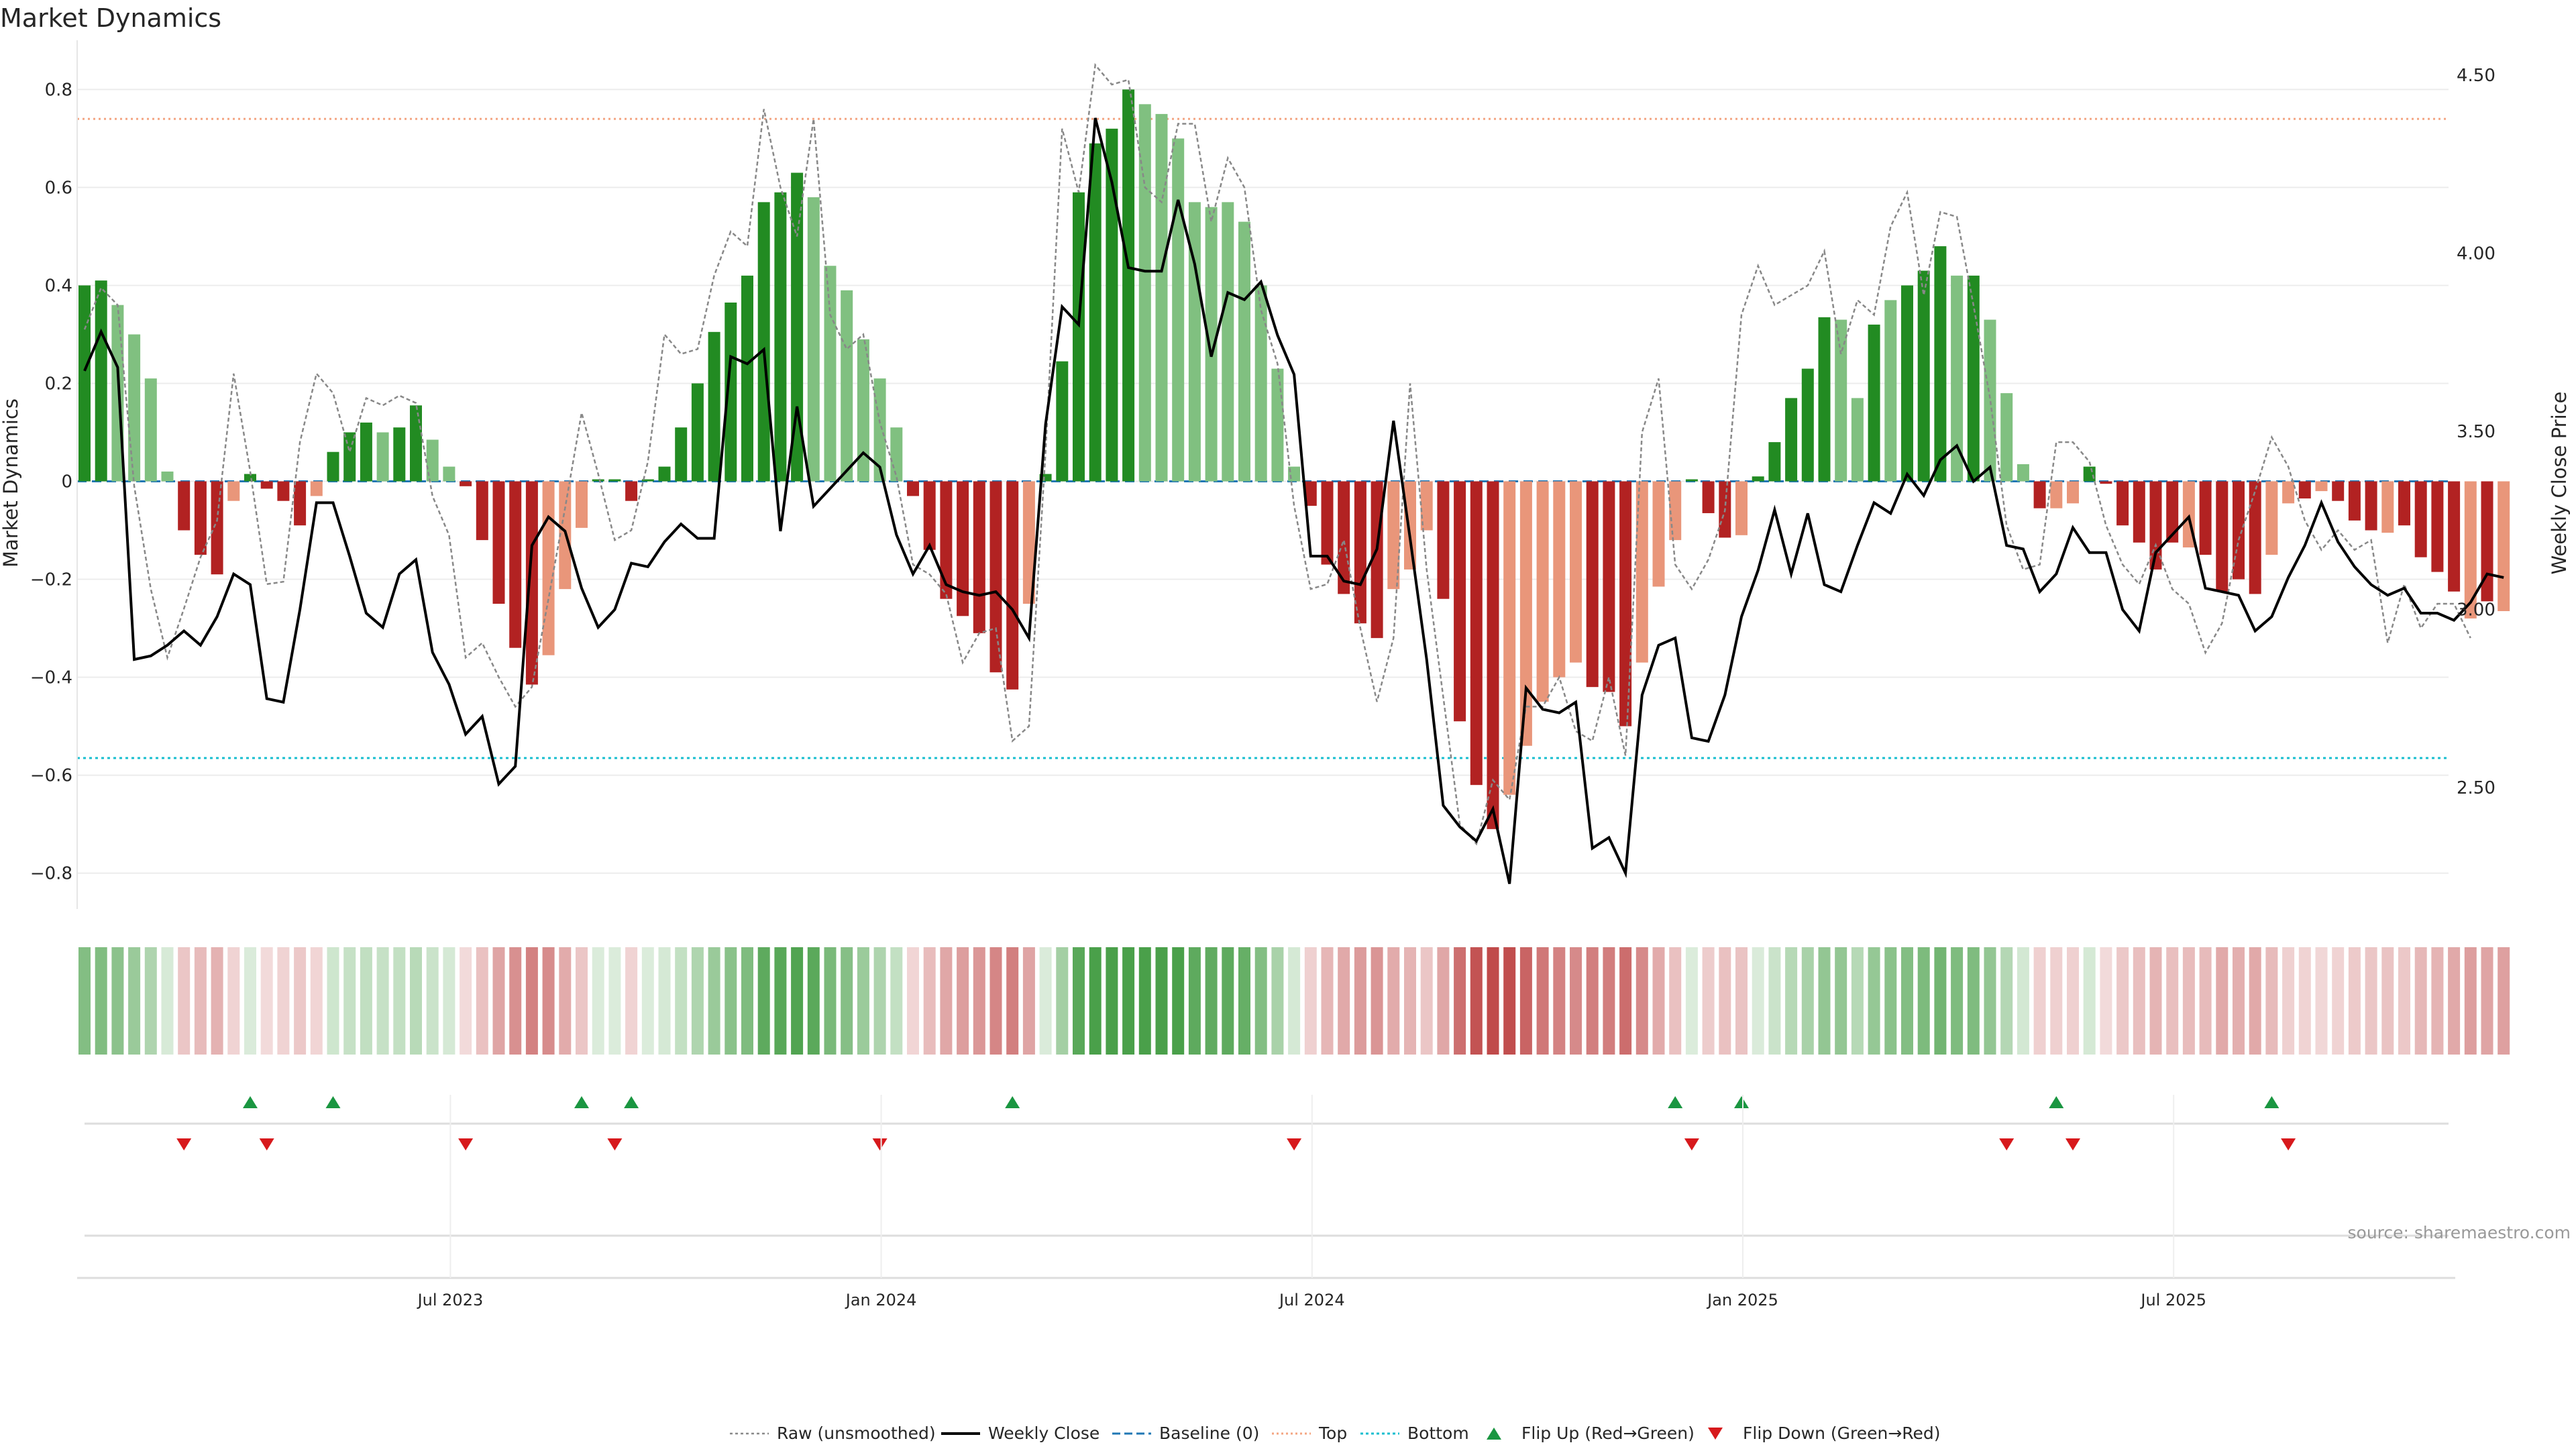 Image resolution: width=2576 pixels, height=1449 pixels. What do you see at coordinates (856, 1433) in the screenshot?
I see `legend-label: Raw (unsmoothed)` at bounding box center [856, 1433].